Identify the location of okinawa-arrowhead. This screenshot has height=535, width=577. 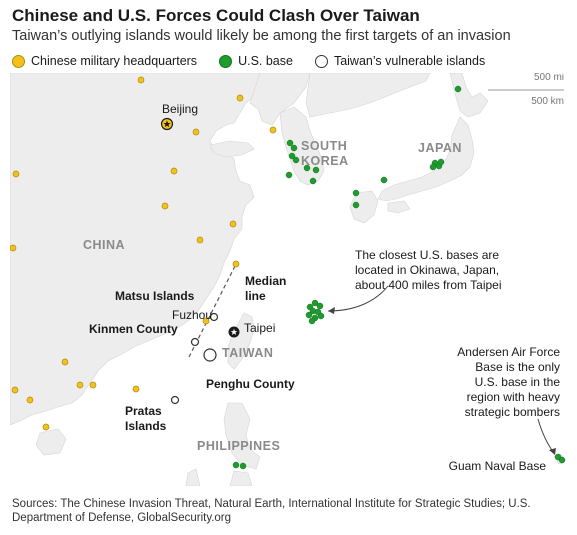
(331, 310).